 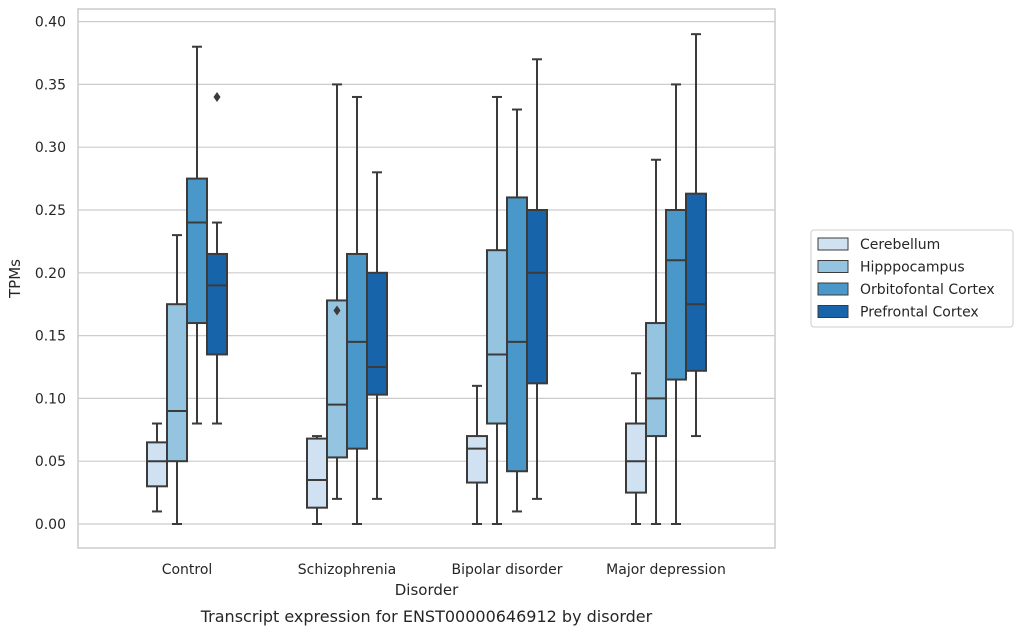 What do you see at coordinates (50, 399) in the screenshot?
I see `y-tick-label: 0.10` at bounding box center [50, 399].